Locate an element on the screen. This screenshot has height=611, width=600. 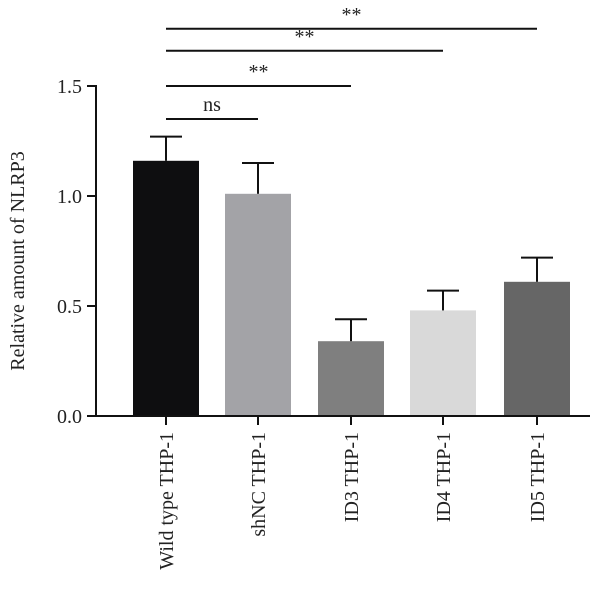
y-tick-label: 1.5 is located at coordinates (69, 87).